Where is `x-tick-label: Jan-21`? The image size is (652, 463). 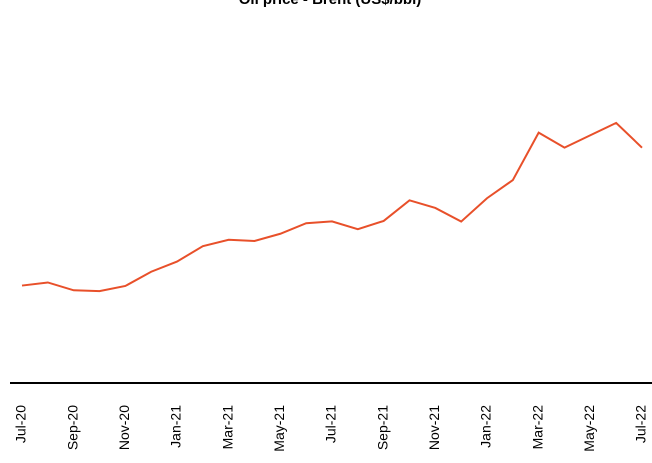 x-tick-label: Jan-21 is located at coordinates (176, 426).